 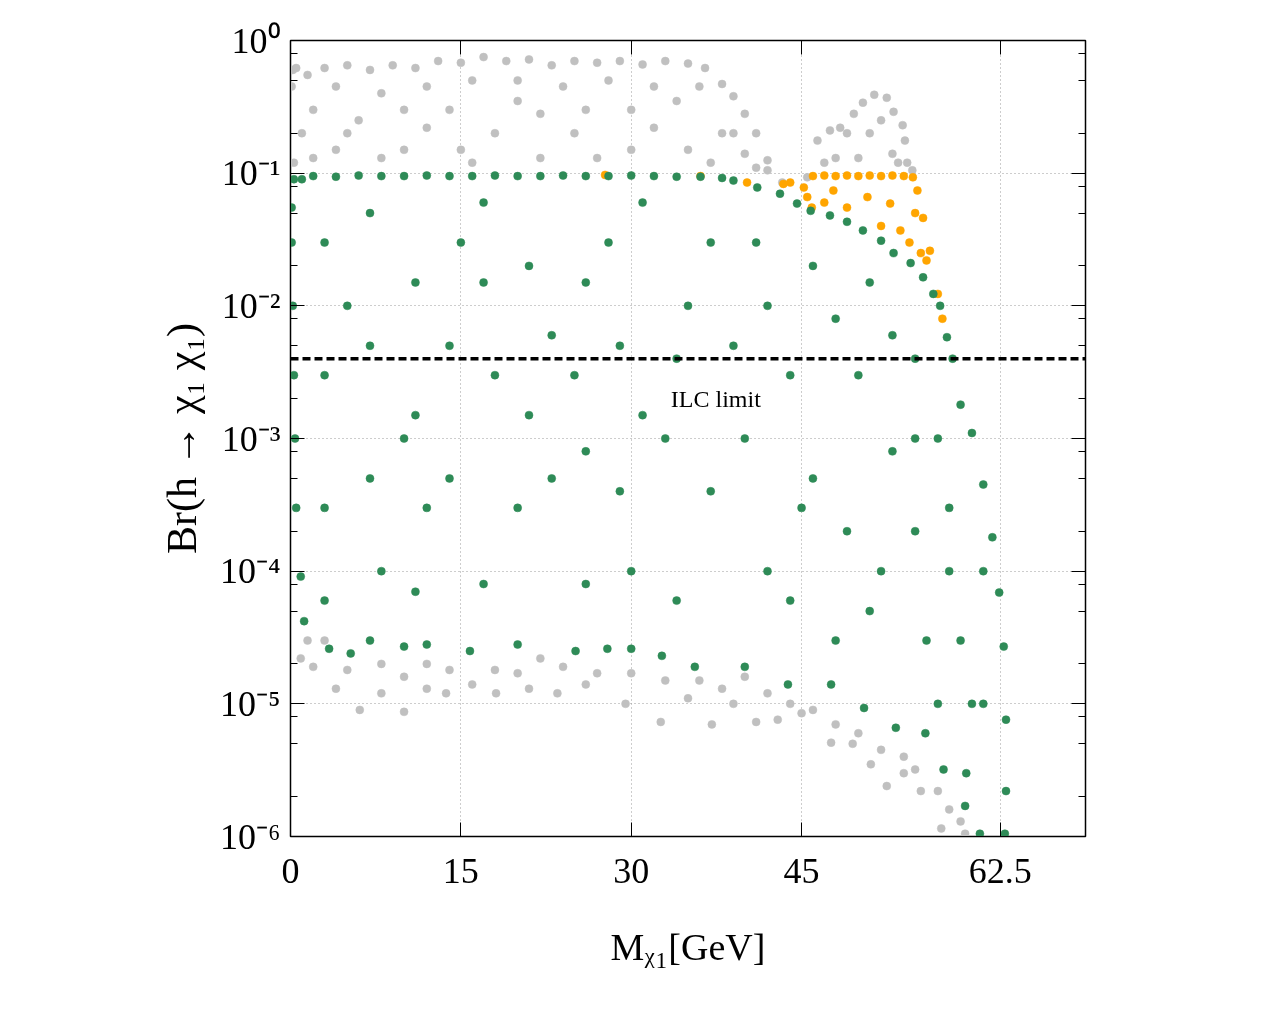 What do you see at coordinates (251, 438) in the screenshot?
I see `y-tick-label: 10⁻³` at bounding box center [251, 438].